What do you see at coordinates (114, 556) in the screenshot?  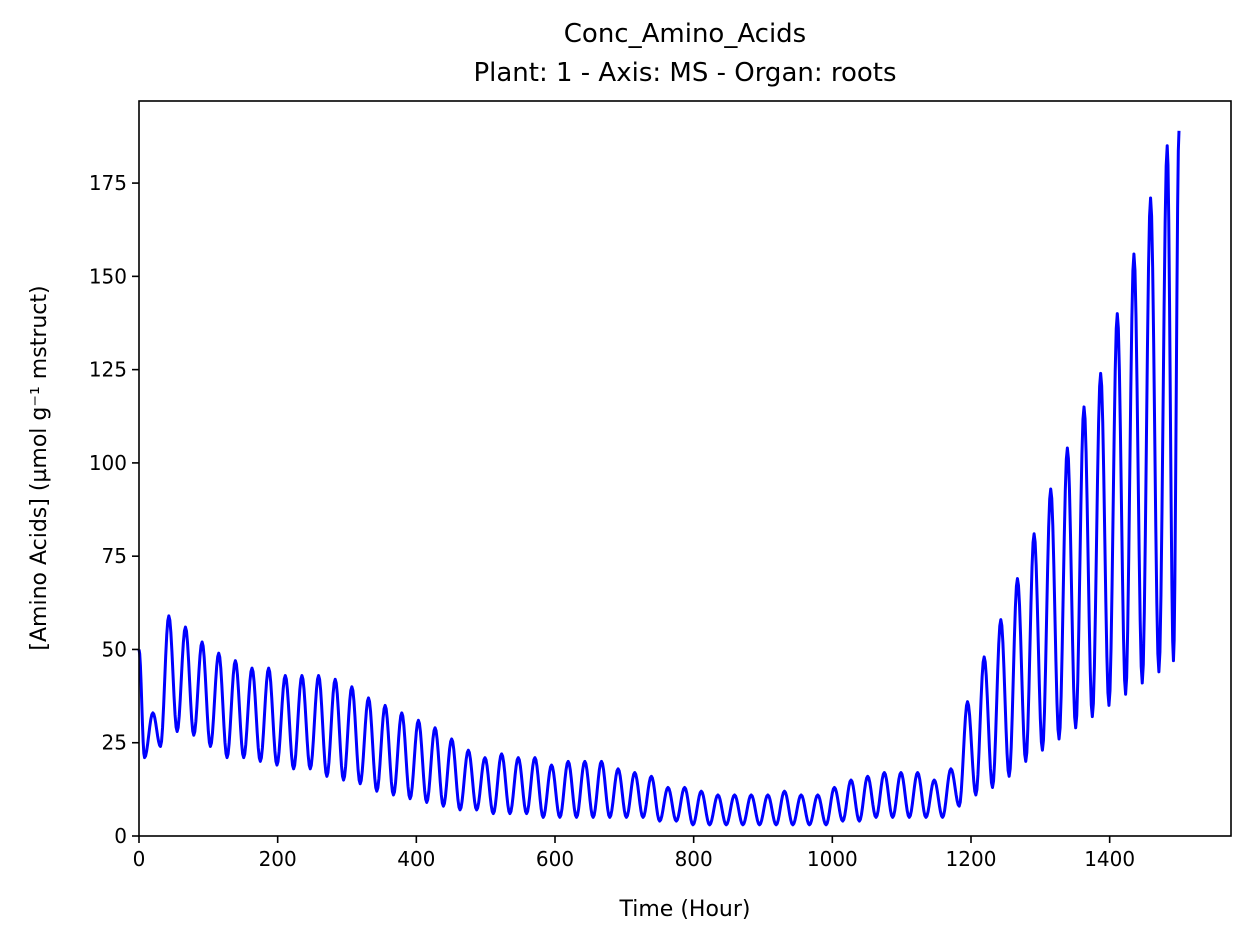 I see `y-tick-label: 75` at bounding box center [114, 556].